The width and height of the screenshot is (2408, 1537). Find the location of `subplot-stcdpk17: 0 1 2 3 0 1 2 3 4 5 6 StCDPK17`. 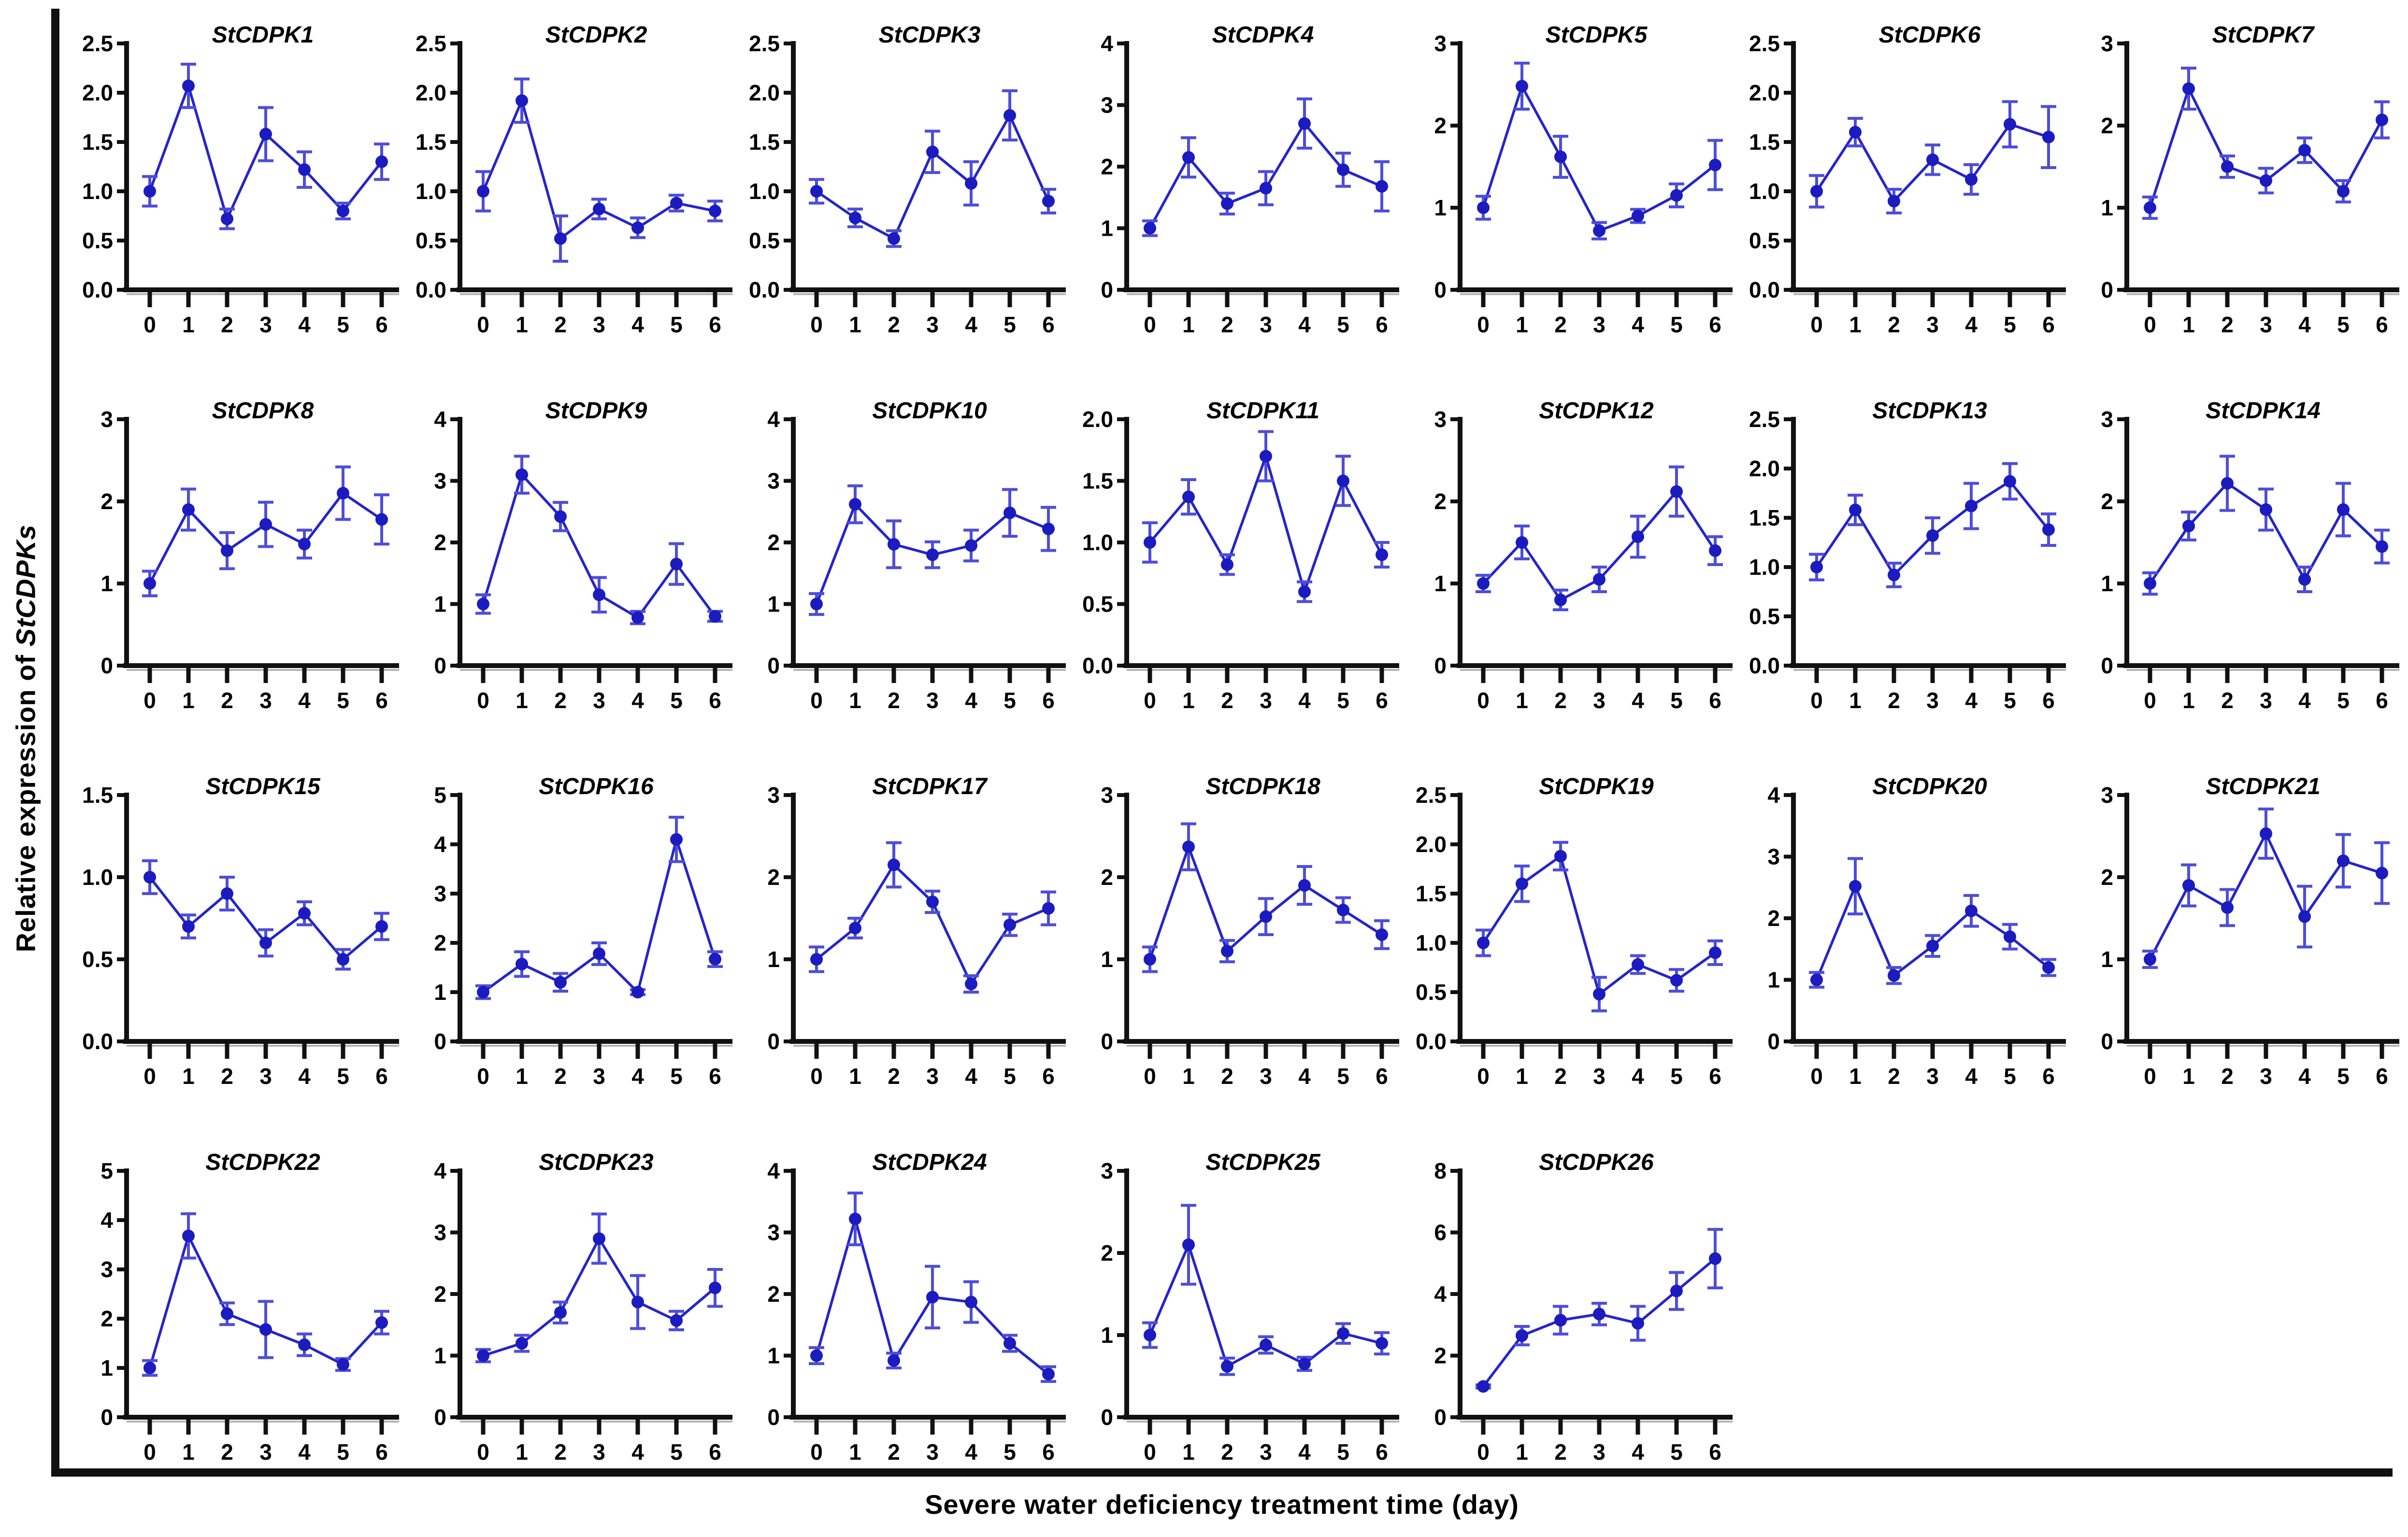

subplot-stcdpk17: 0 1 2 3 0 1 2 3 4 5 6 StCDPK17 is located at coordinates (906, 930).